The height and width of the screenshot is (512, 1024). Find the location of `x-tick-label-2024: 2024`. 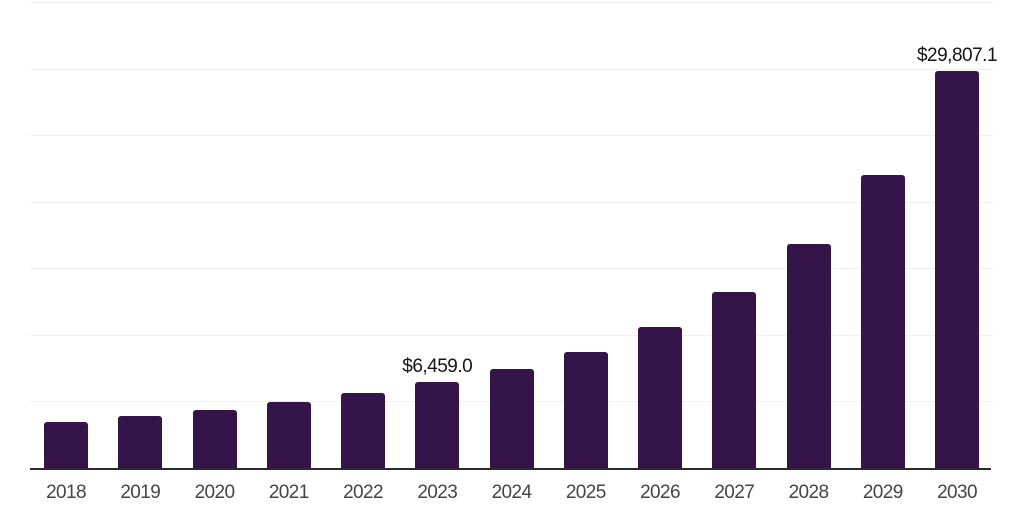

x-tick-label-2024: 2024 is located at coordinates (511, 492).